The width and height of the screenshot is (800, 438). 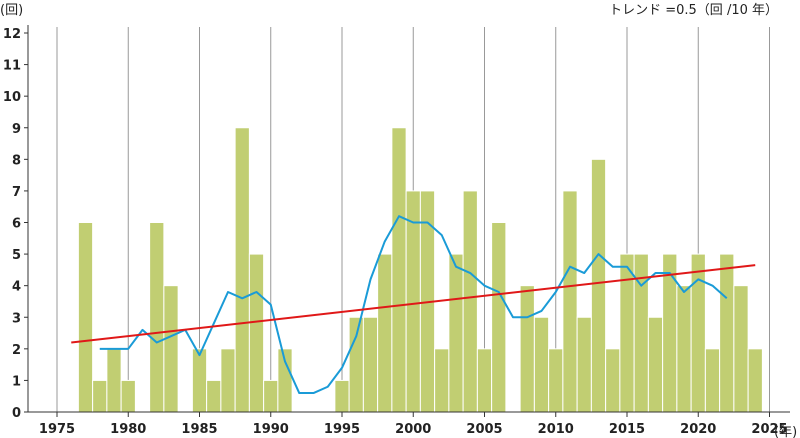 What do you see at coordinates (684, 349) in the screenshot?
I see `bar-2019` at bounding box center [684, 349].